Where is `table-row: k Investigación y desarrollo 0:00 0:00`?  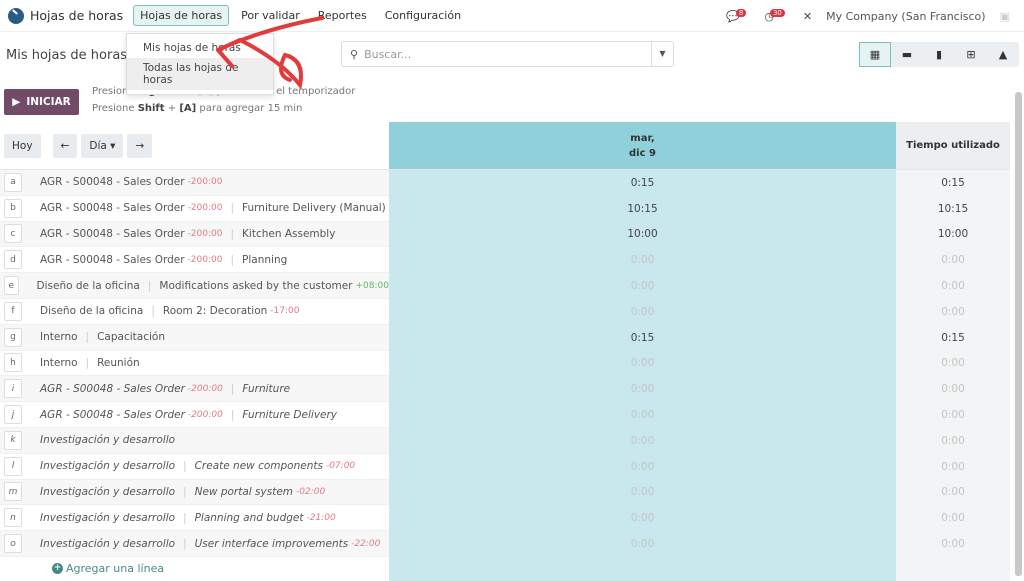
table-row: k Investigación y desarrollo 0:00 0:00 is located at coordinates (505, 440).